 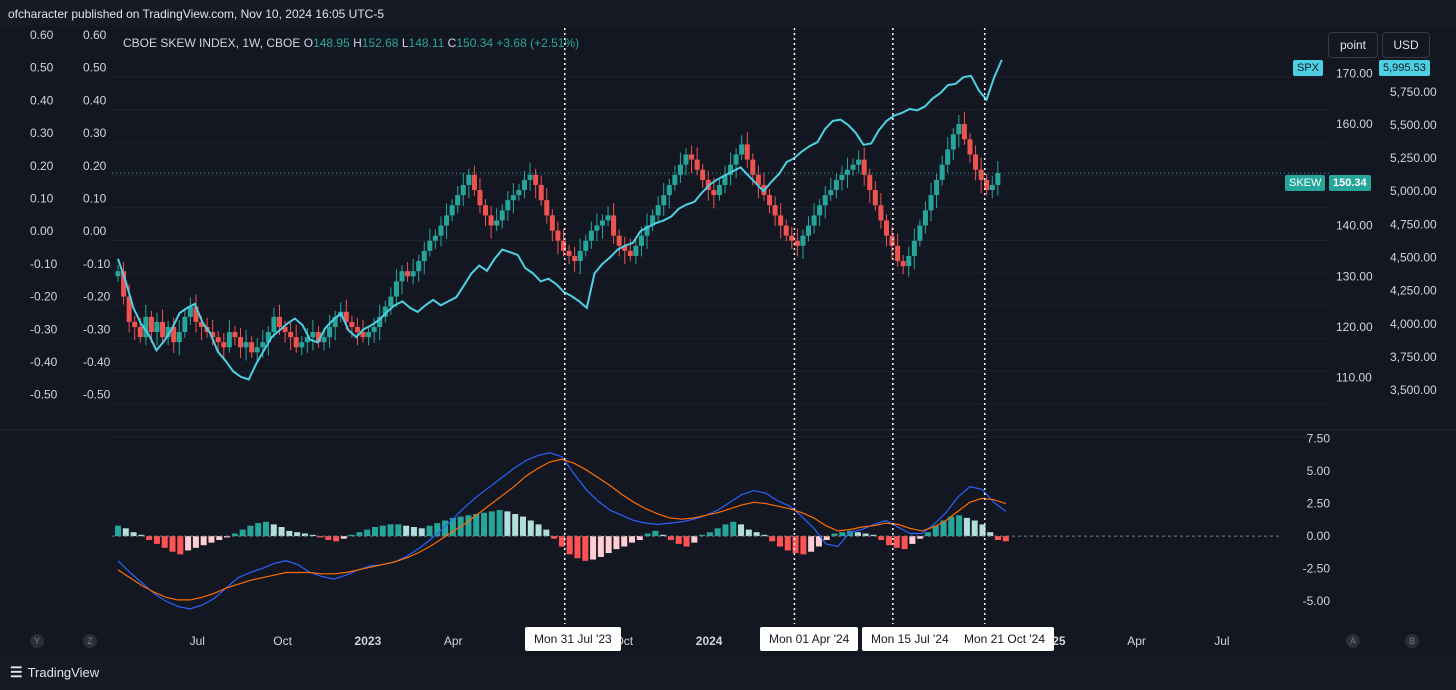 I want to click on a-button: A, so click(x=1353, y=641).